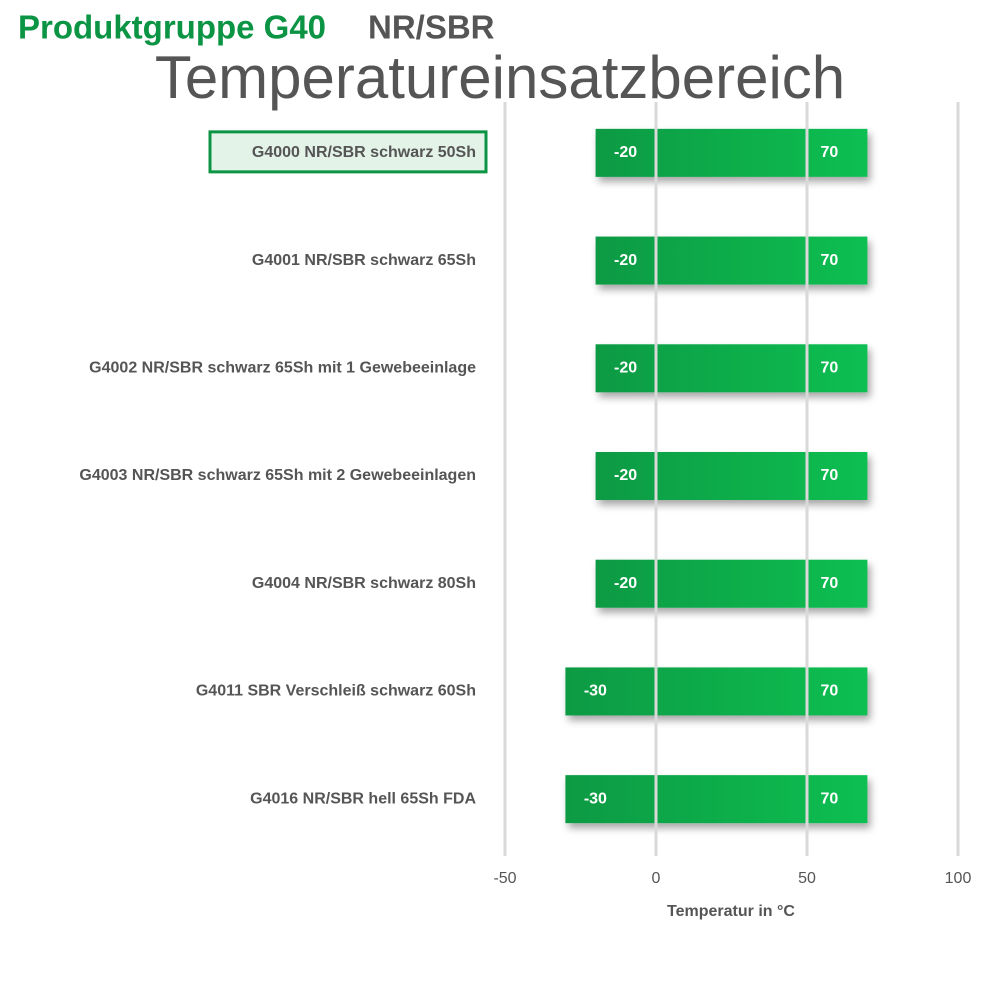 The height and width of the screenshot is (1003, 1000). Describe the element at coordinates (656, 878) in the screenshot. I see `x-tick-label: 0` at that location.